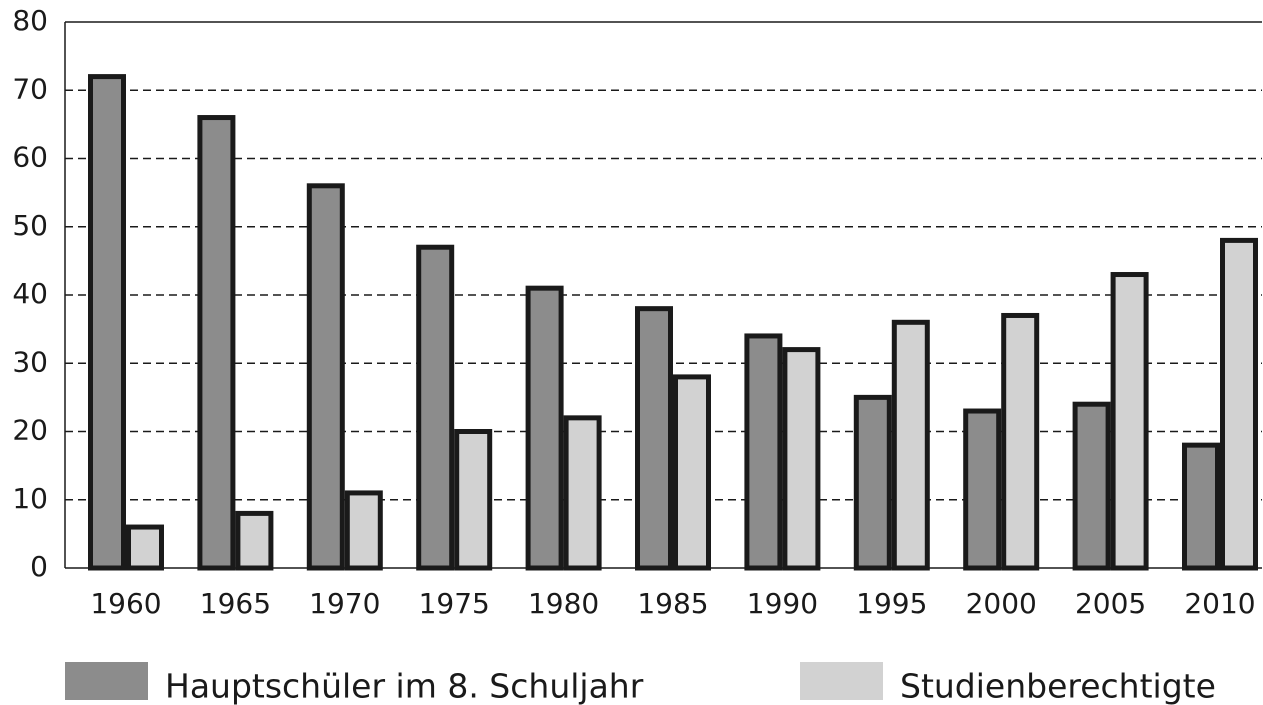 Image resolution: width=1263 pixels, height=705 pixels. Describe the element at coordinates (30, 498) in the screenshot. I see `y-tick-label: 10` at that location.